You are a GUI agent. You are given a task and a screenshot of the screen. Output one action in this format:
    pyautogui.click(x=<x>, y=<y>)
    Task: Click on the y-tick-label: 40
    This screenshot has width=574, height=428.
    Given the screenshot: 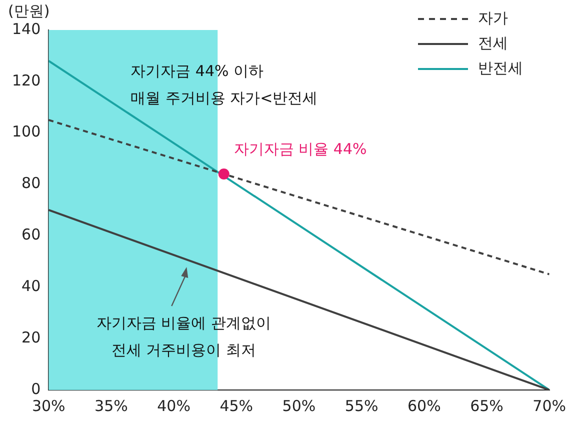 What is the action you would take?
    pyautogui.click(x=31, y=286)
    